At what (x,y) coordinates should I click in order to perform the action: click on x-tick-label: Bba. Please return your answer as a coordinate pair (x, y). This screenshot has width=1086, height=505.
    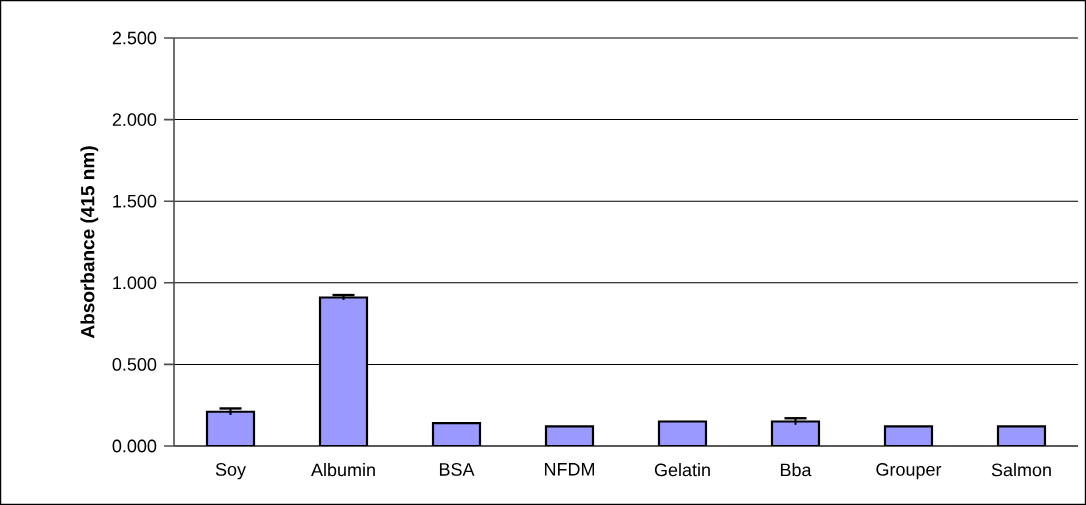
    Looking at the image, I should click on (796, 470).